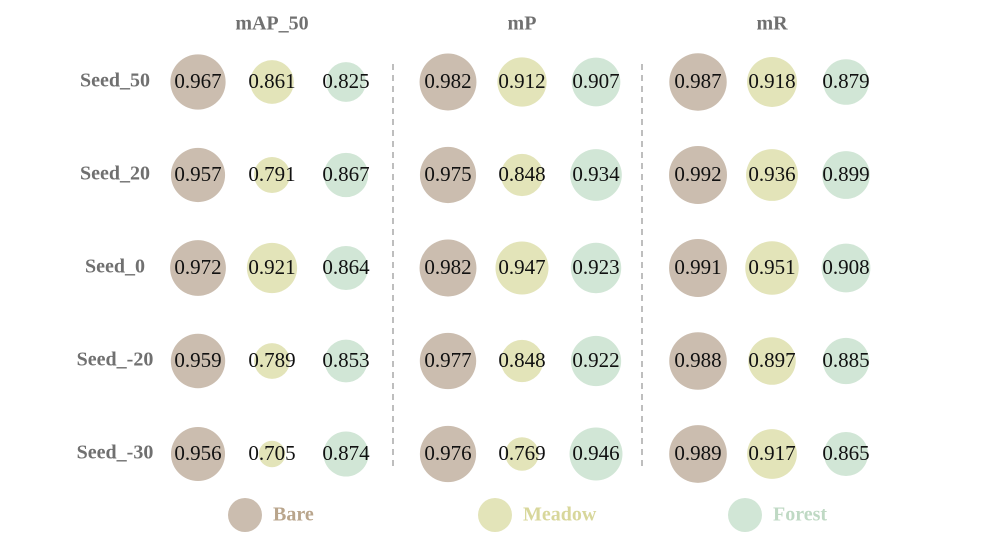  What do you see at coordinates (560, 515) in the screenshot?
I see `legend-label-meadow: Meadow` at bounding box center [560, 515].